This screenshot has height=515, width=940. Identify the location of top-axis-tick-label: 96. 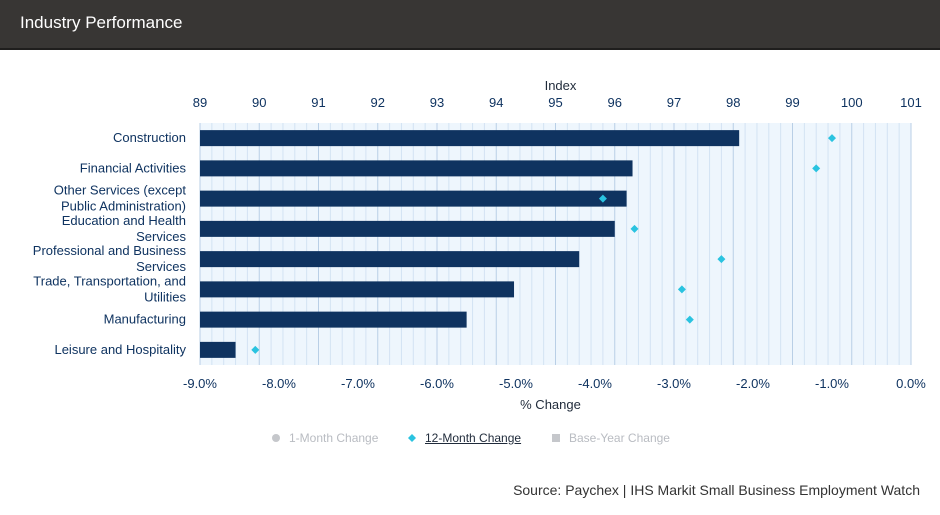
(615, 102).